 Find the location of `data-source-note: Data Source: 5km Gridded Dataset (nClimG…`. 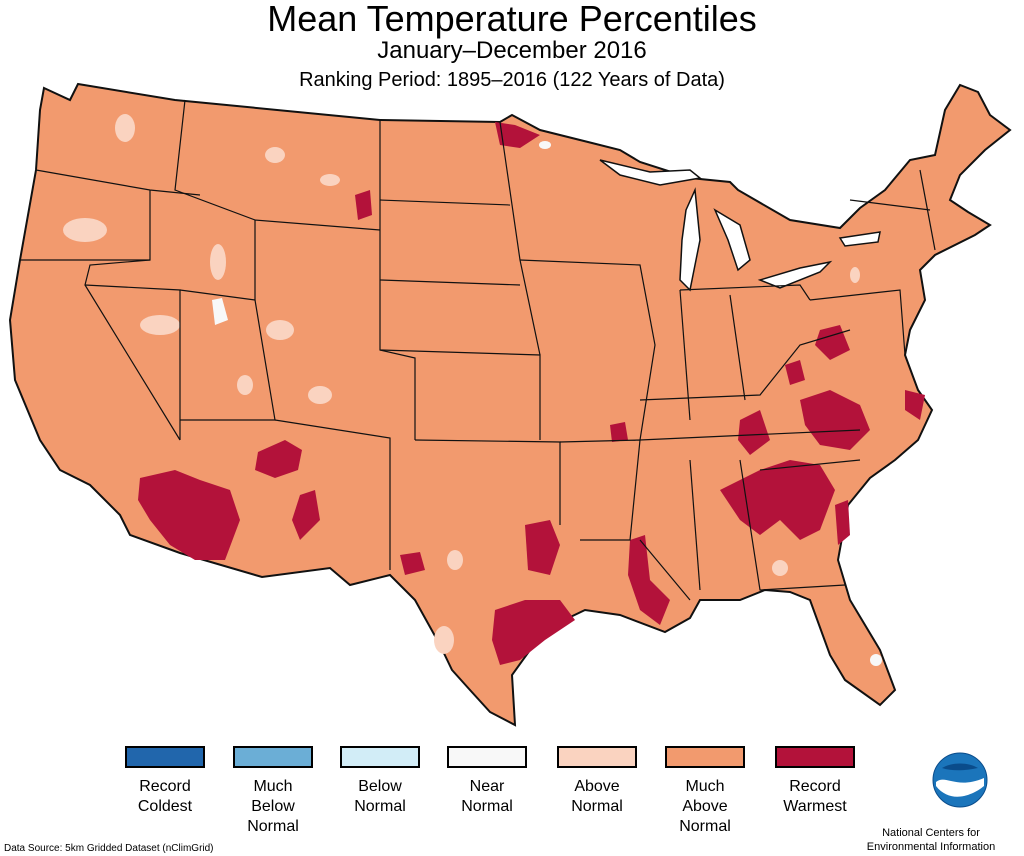

data-source-note: Data Source: 5km Gridded Dataset (nClimG… is located at coordinates (109, 848).